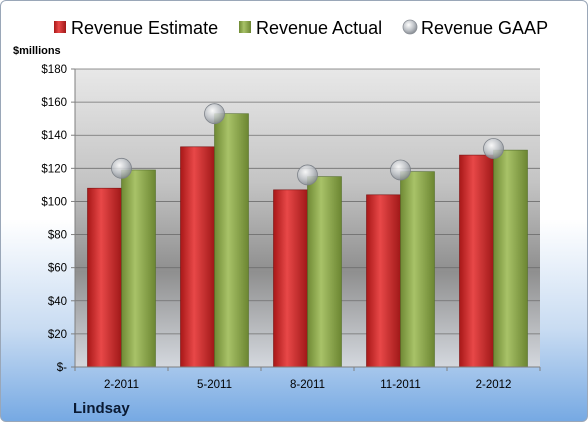 The image size is (588, 422). I want to click on x-tick-label: 11-2011, so click(400, 385).